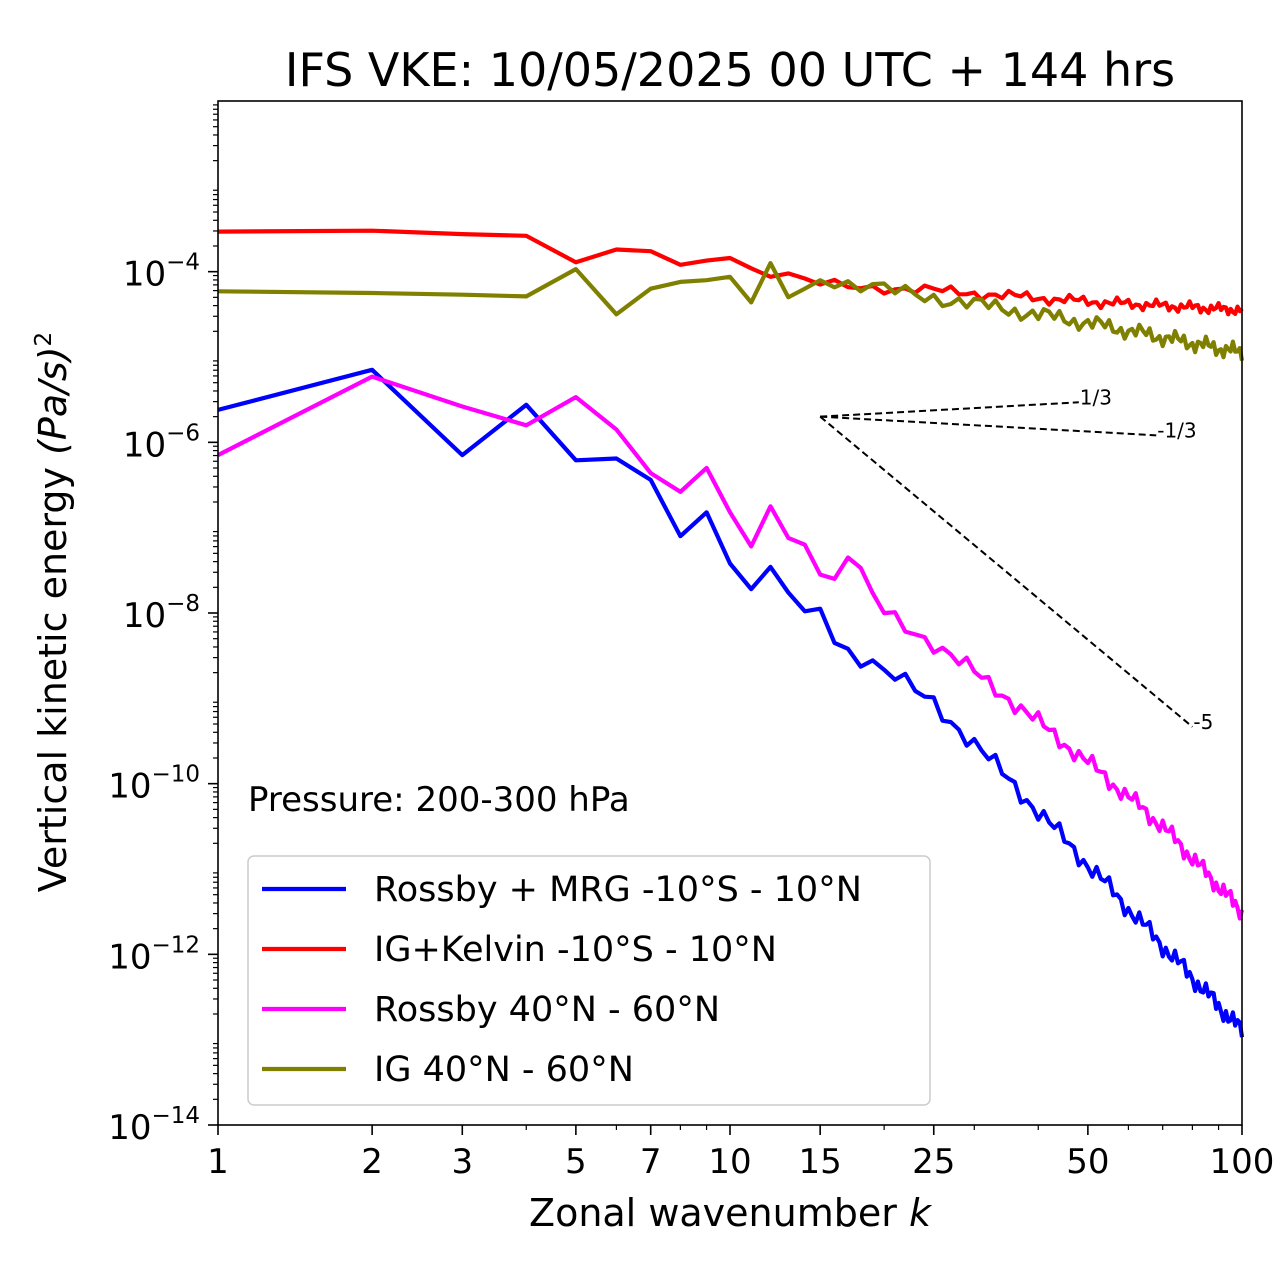  What do you see at coordinates (547, 1010) in the screenshot?
I see `legend-label: Rossby 40°N - 60°N` at bounding box center [547, 1010].